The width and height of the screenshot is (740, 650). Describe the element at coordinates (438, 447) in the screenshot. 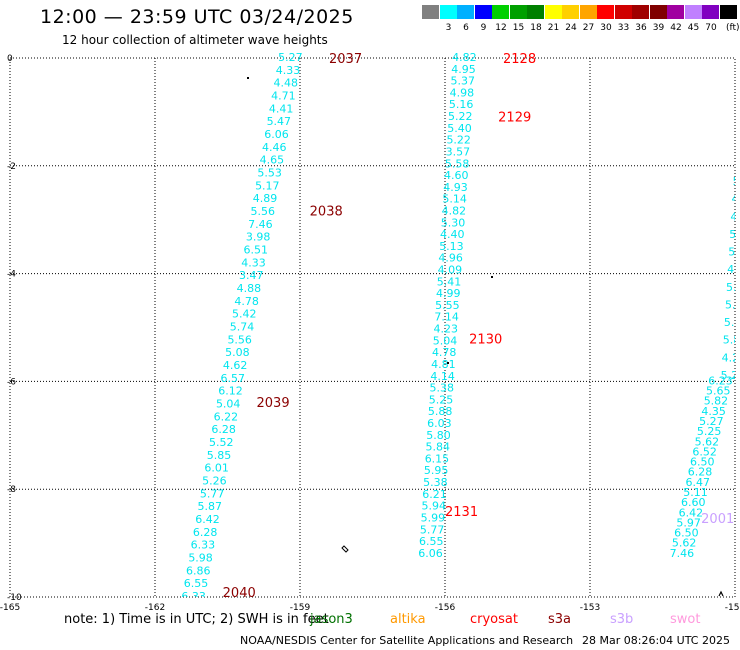

I see `wave-height-value: 5.84` at that location.